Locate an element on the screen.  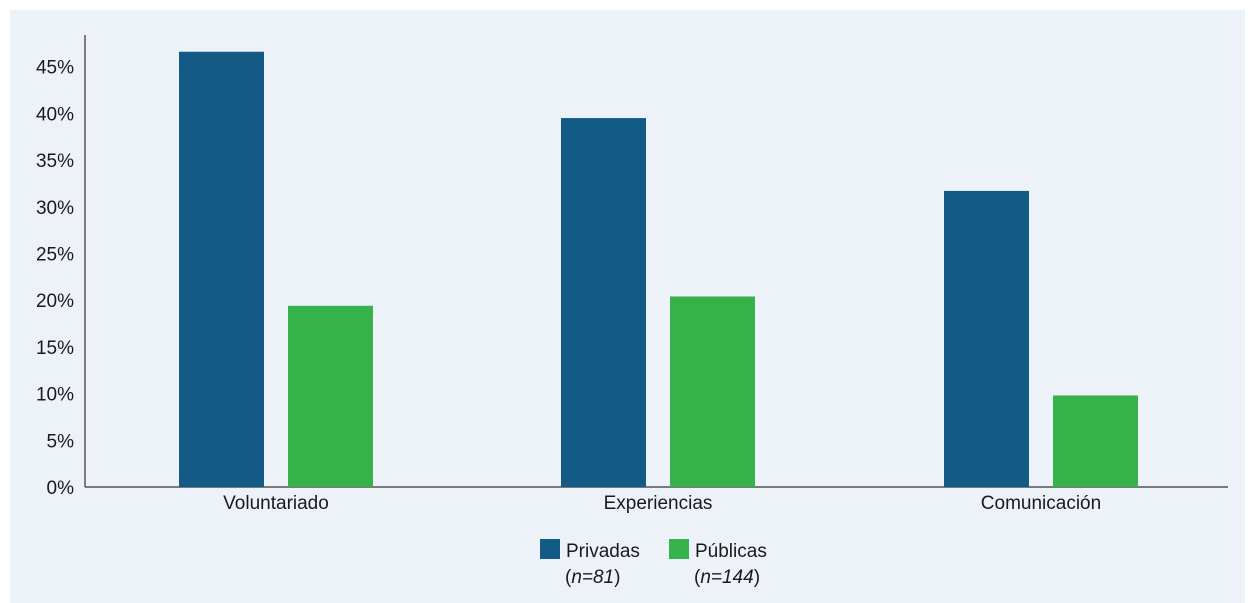
legend-n-privadas: n=81 is located at coordinates (592, 577).